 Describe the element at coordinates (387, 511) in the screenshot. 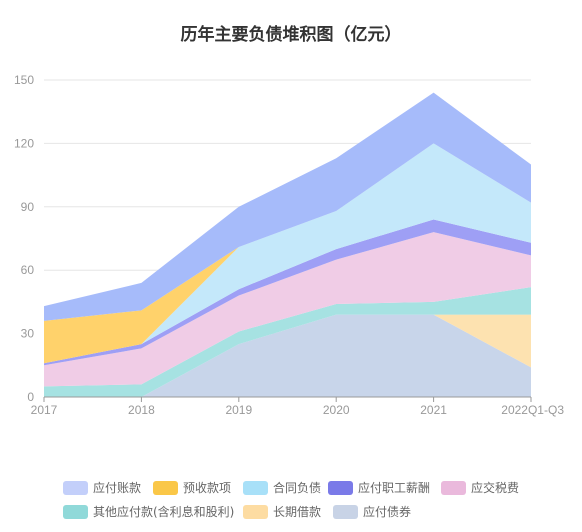

I see `legend-label: 应付债券` at that location.